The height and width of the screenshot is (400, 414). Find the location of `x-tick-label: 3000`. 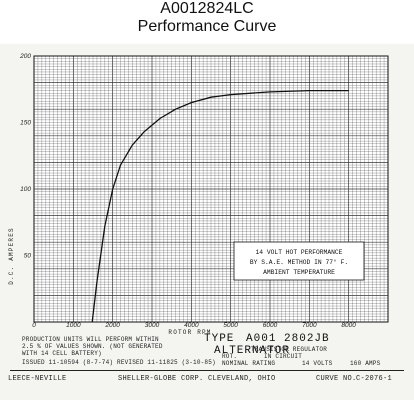

x-tick-label: 3000 is located at coordinates (152, 325).